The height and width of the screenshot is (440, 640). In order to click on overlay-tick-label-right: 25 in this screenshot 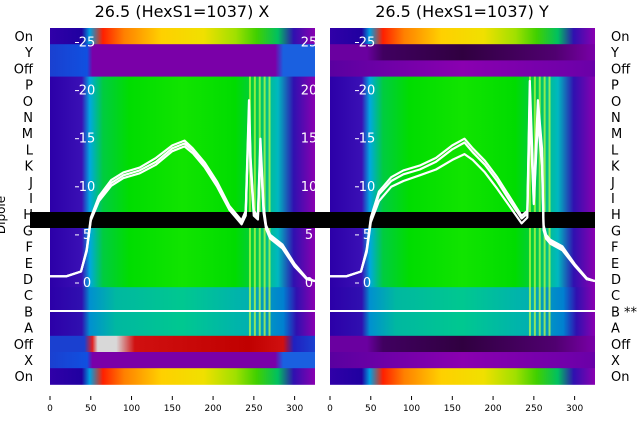, I will do `click(309, 43)`.